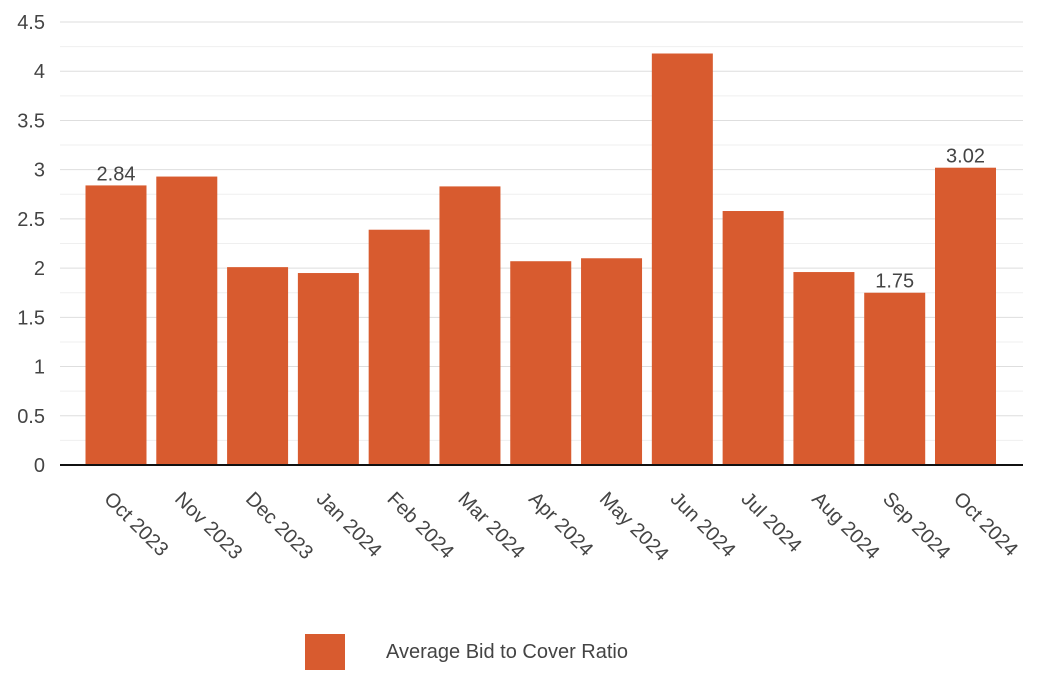  I want to click on y-tick-label: 0.5, so click(31, 417).